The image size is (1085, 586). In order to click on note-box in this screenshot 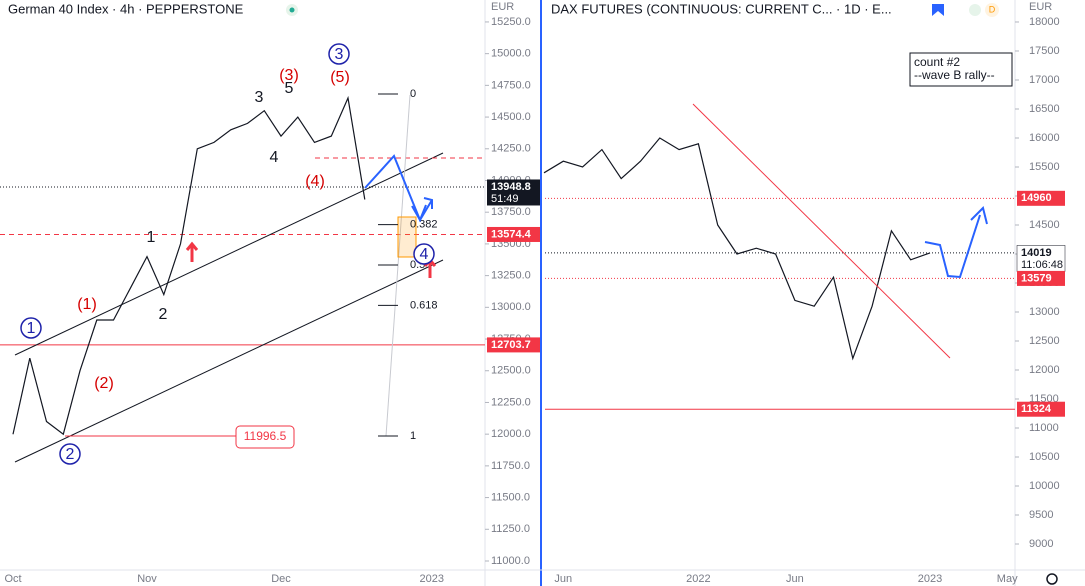, I will do `click(961, 69)`.